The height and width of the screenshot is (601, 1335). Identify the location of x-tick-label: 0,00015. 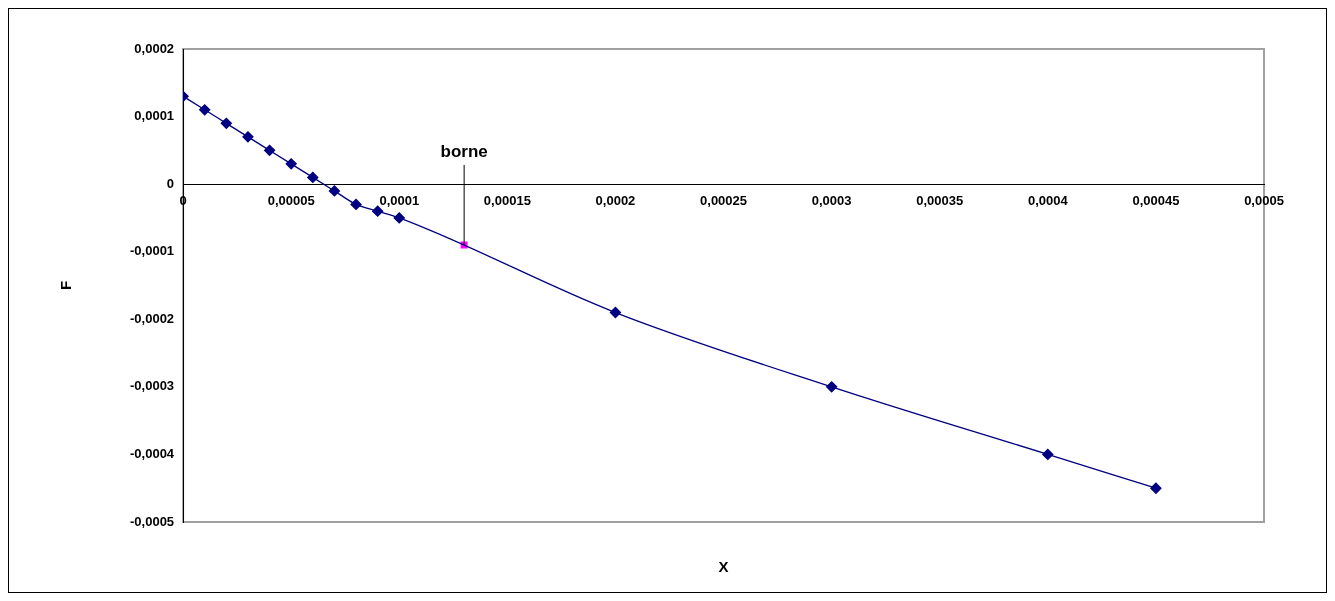
(507, 200).